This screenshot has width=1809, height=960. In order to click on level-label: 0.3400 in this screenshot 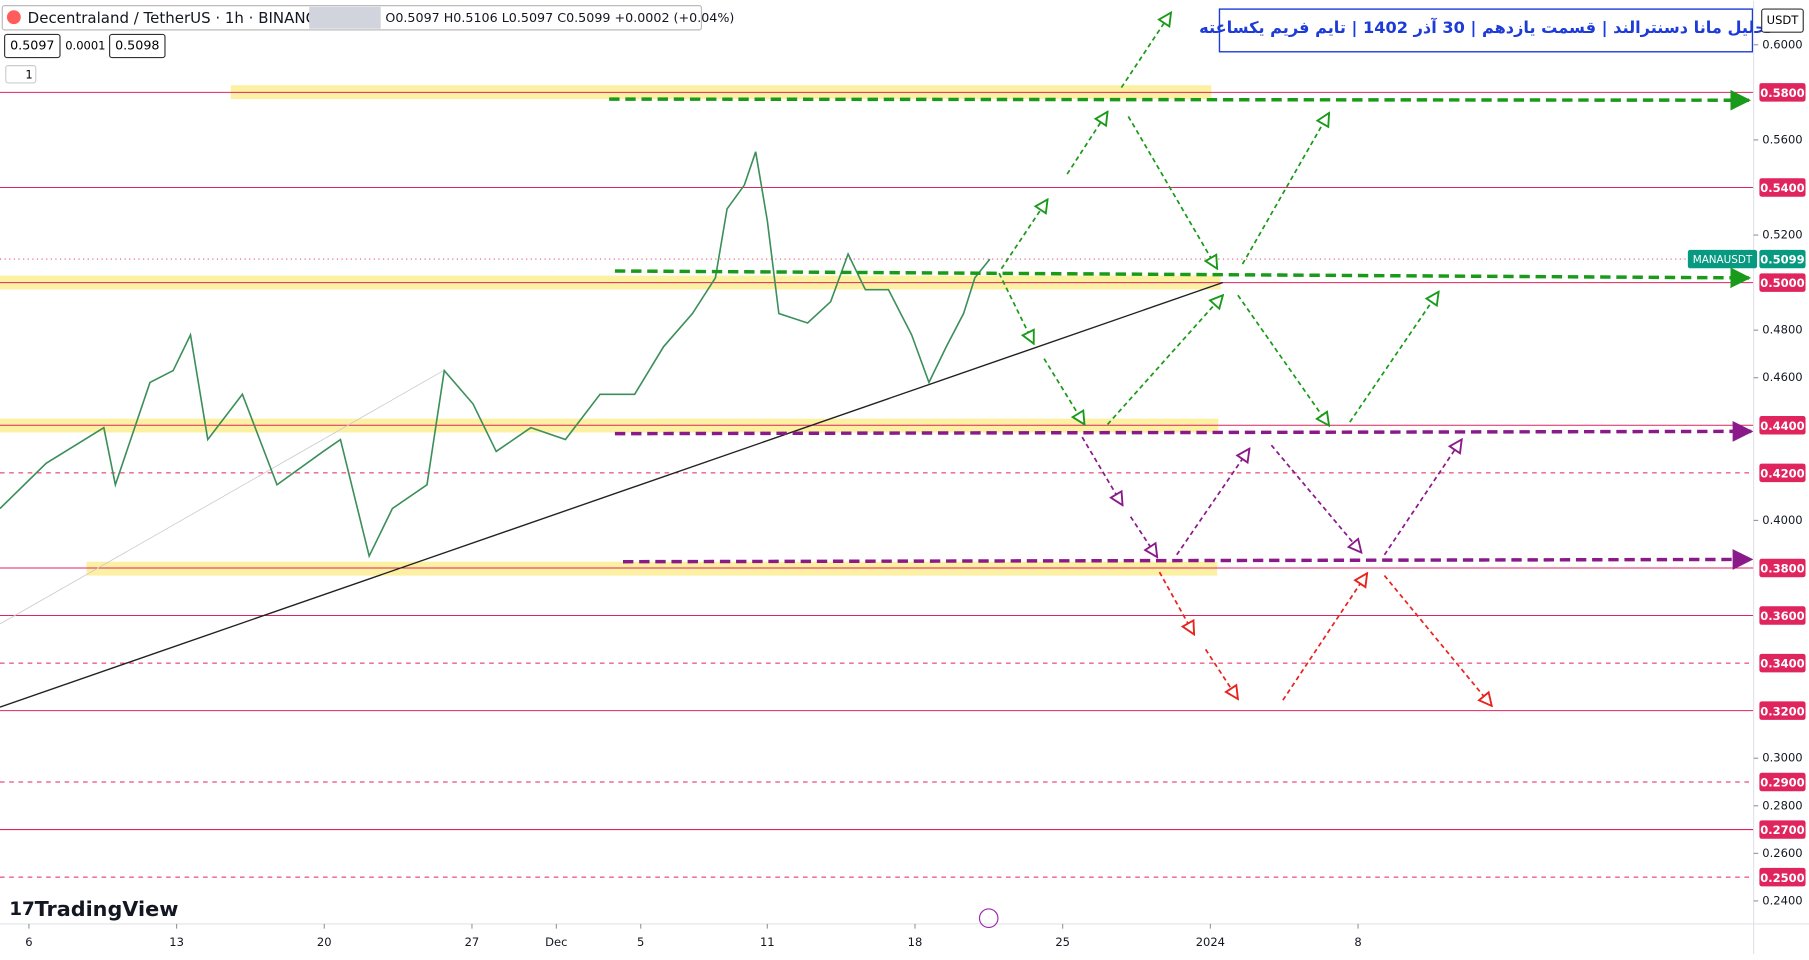, I will do `click(1782, 664)`.